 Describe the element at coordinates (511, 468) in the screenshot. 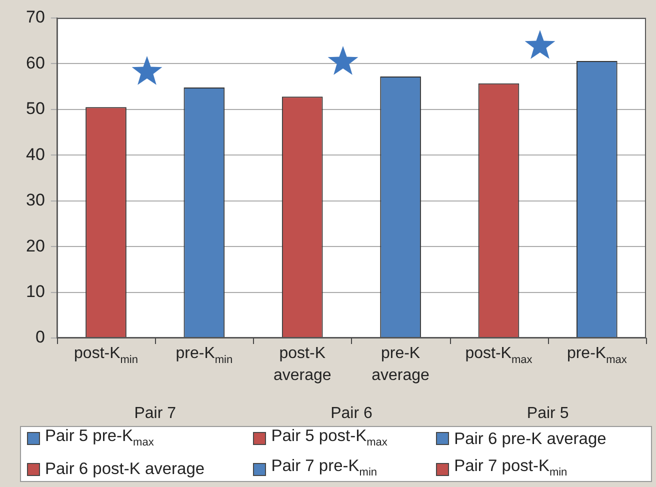

I see `legend-label: Pair 7 post-K$_{min}$` at that location.